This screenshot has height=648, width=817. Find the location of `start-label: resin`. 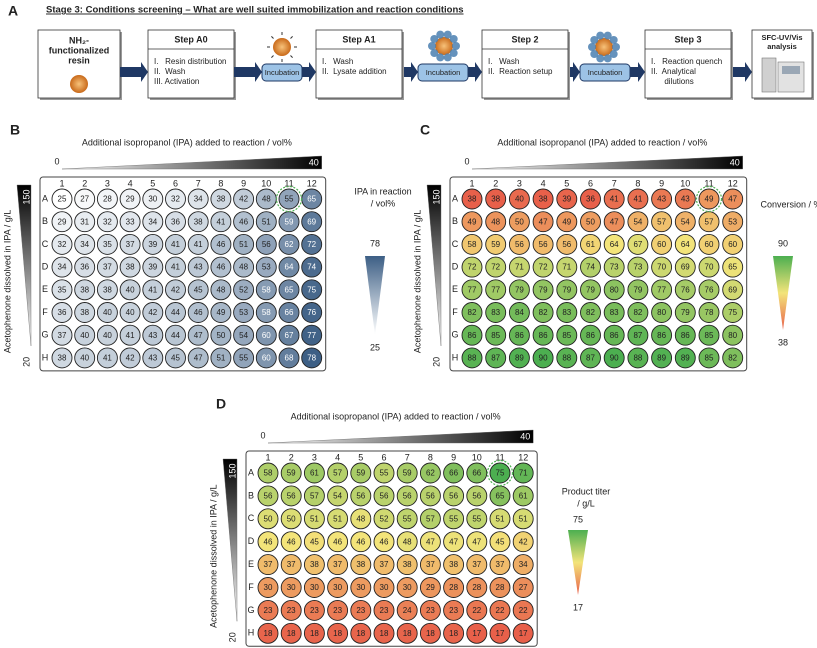

start-label: resin is located at coordinates (79, 60).